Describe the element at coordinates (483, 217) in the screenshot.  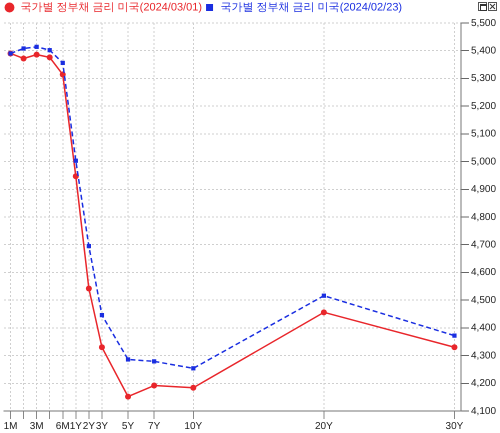
I see `y-tick-label: 4,800` at that location.